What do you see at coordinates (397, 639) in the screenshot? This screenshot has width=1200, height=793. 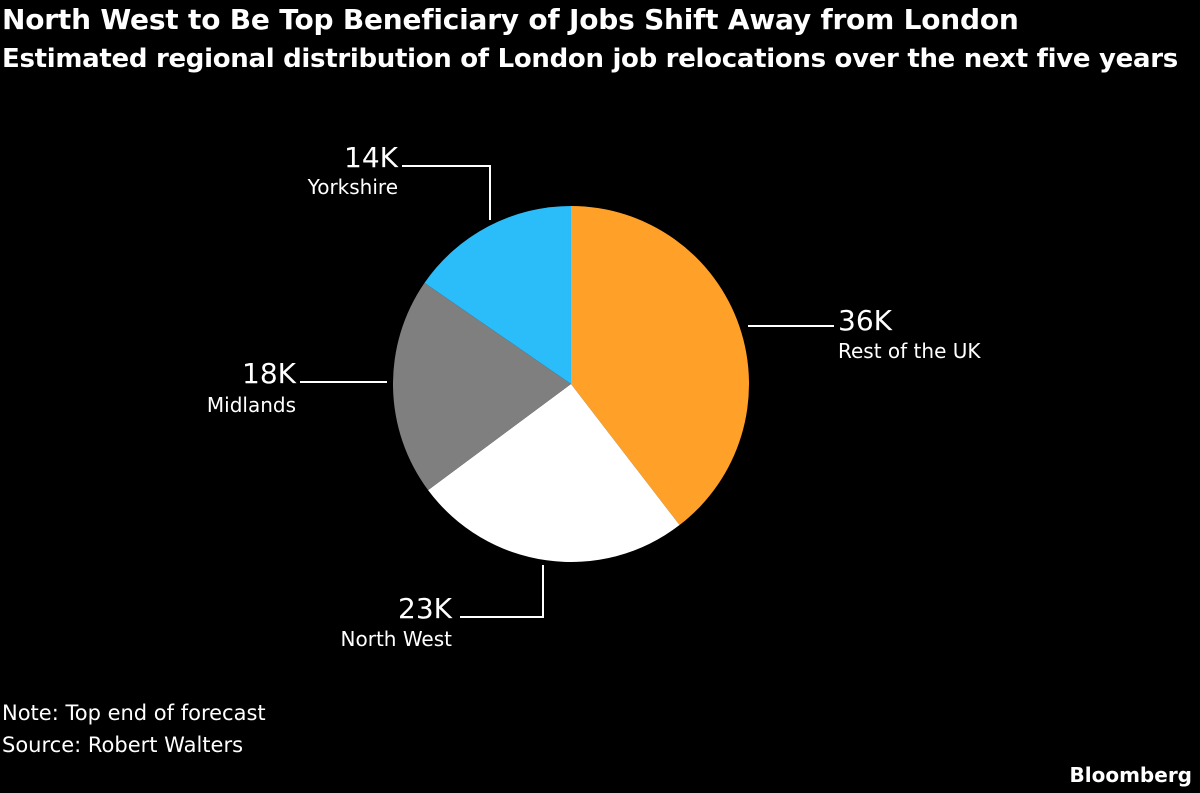 I see `name-label-north-west: North West` at bounding box center [397, 639].